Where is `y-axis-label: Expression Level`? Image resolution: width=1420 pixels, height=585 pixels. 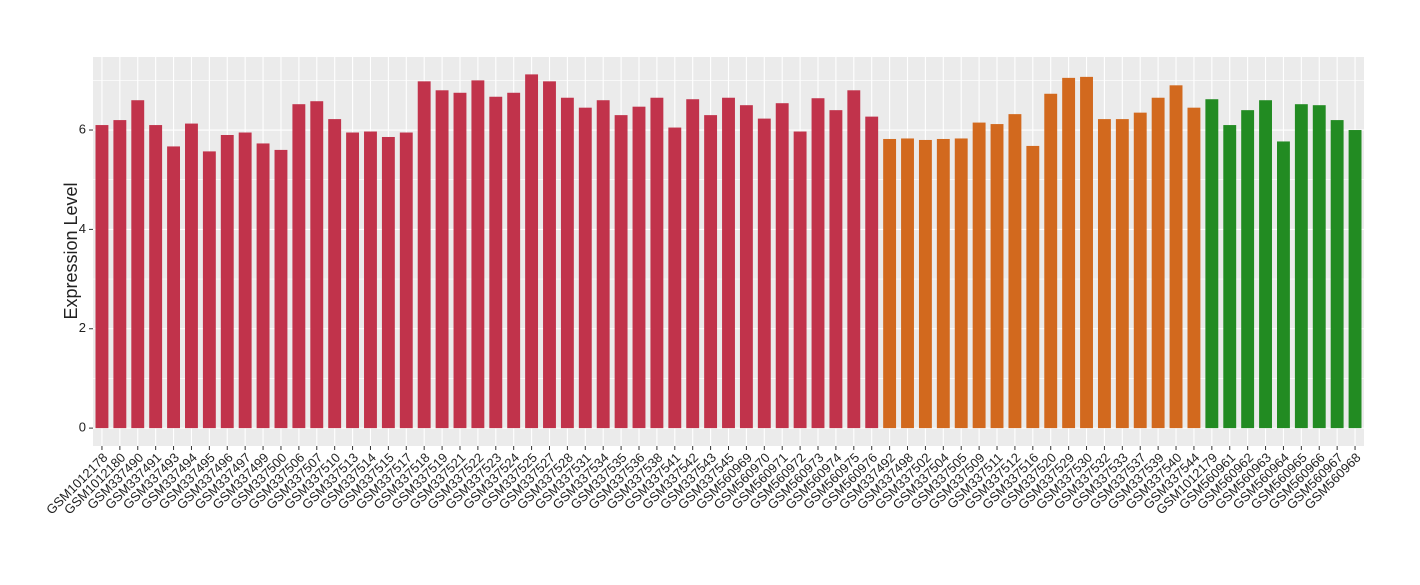 y-axis-label: Expression Level is located at coordinates (71, 250).